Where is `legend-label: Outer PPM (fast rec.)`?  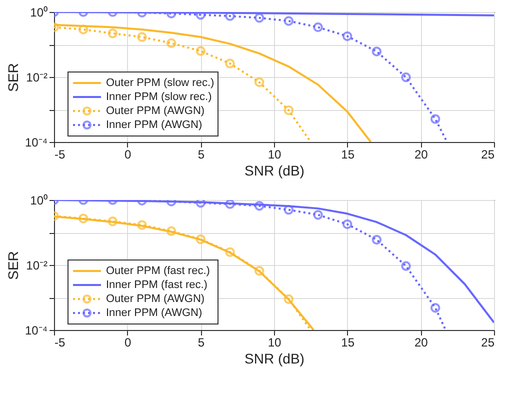
legend-label: Outer PPM (fast rec.) is located at coordinates (158, 271).